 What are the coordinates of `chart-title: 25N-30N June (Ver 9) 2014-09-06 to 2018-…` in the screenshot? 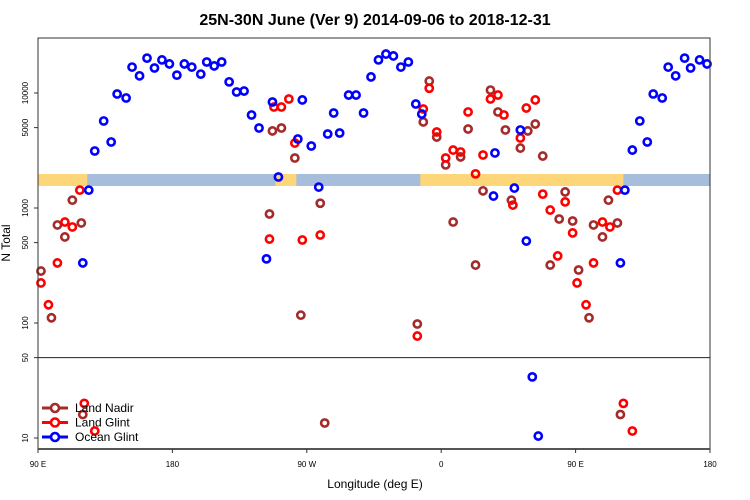 It's located at (374, 20).